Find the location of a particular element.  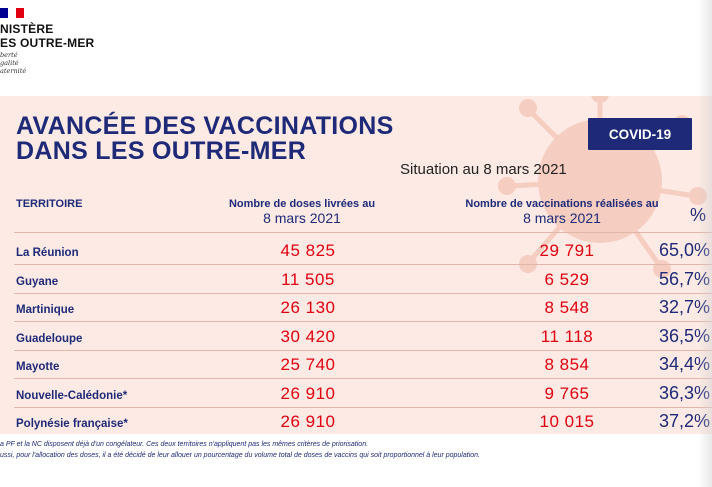

motto-egalite: galité is located at coordinates (9, 63).